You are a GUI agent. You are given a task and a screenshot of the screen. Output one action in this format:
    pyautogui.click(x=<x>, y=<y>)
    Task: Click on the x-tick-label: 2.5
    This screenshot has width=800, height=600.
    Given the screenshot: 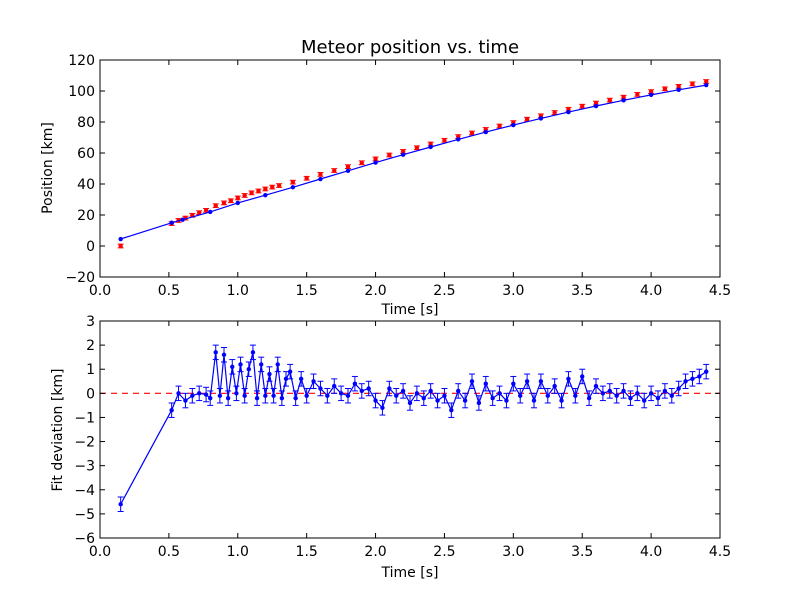 What is the action you would take?
    pyautogui.click(x=444, y=291)
    